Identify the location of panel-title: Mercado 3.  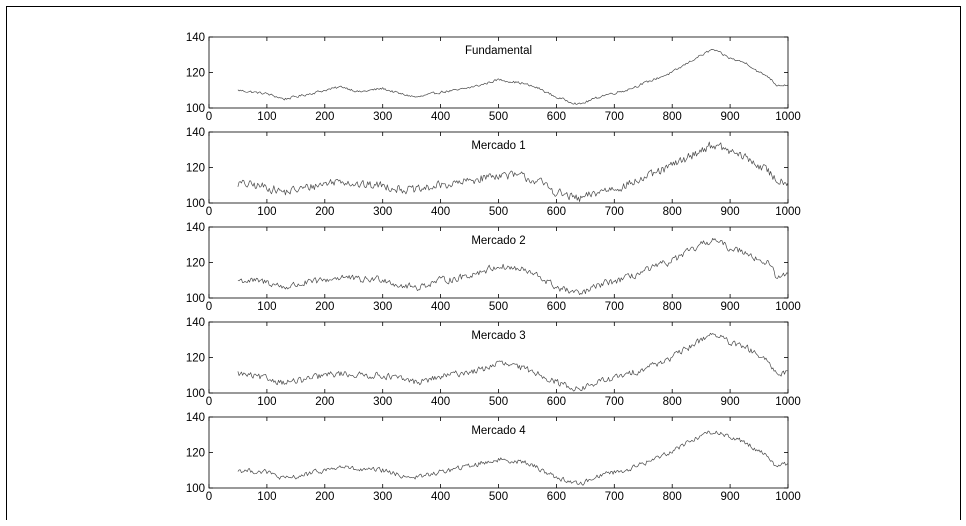
(498, 336).